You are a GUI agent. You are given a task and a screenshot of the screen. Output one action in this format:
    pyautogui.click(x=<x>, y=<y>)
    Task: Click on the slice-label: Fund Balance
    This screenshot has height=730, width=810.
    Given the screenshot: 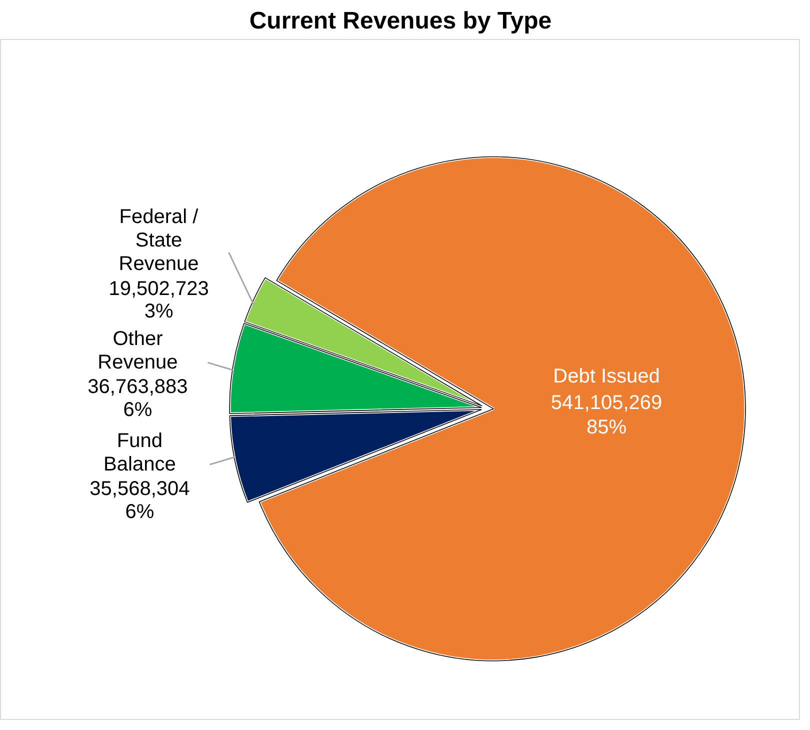 What is the action you would take?
    pyautogui.click(x=140, y=453)
    